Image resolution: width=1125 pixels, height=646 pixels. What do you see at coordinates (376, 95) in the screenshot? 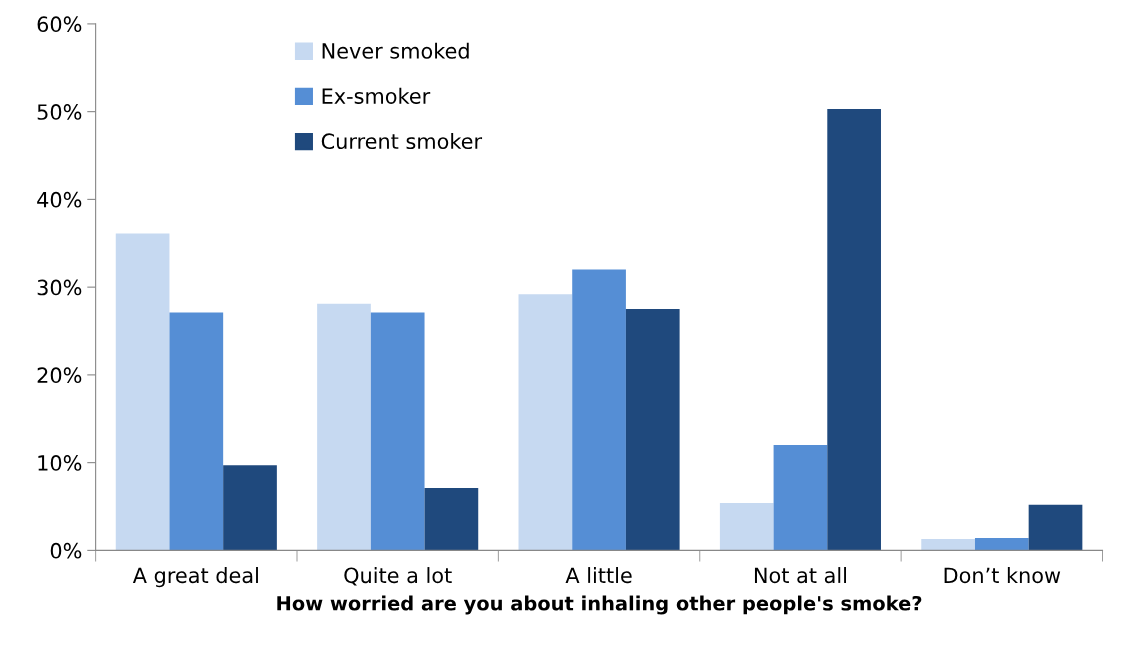
I see `legend-label: Ex-smoker` at bounding box center [376, 95].